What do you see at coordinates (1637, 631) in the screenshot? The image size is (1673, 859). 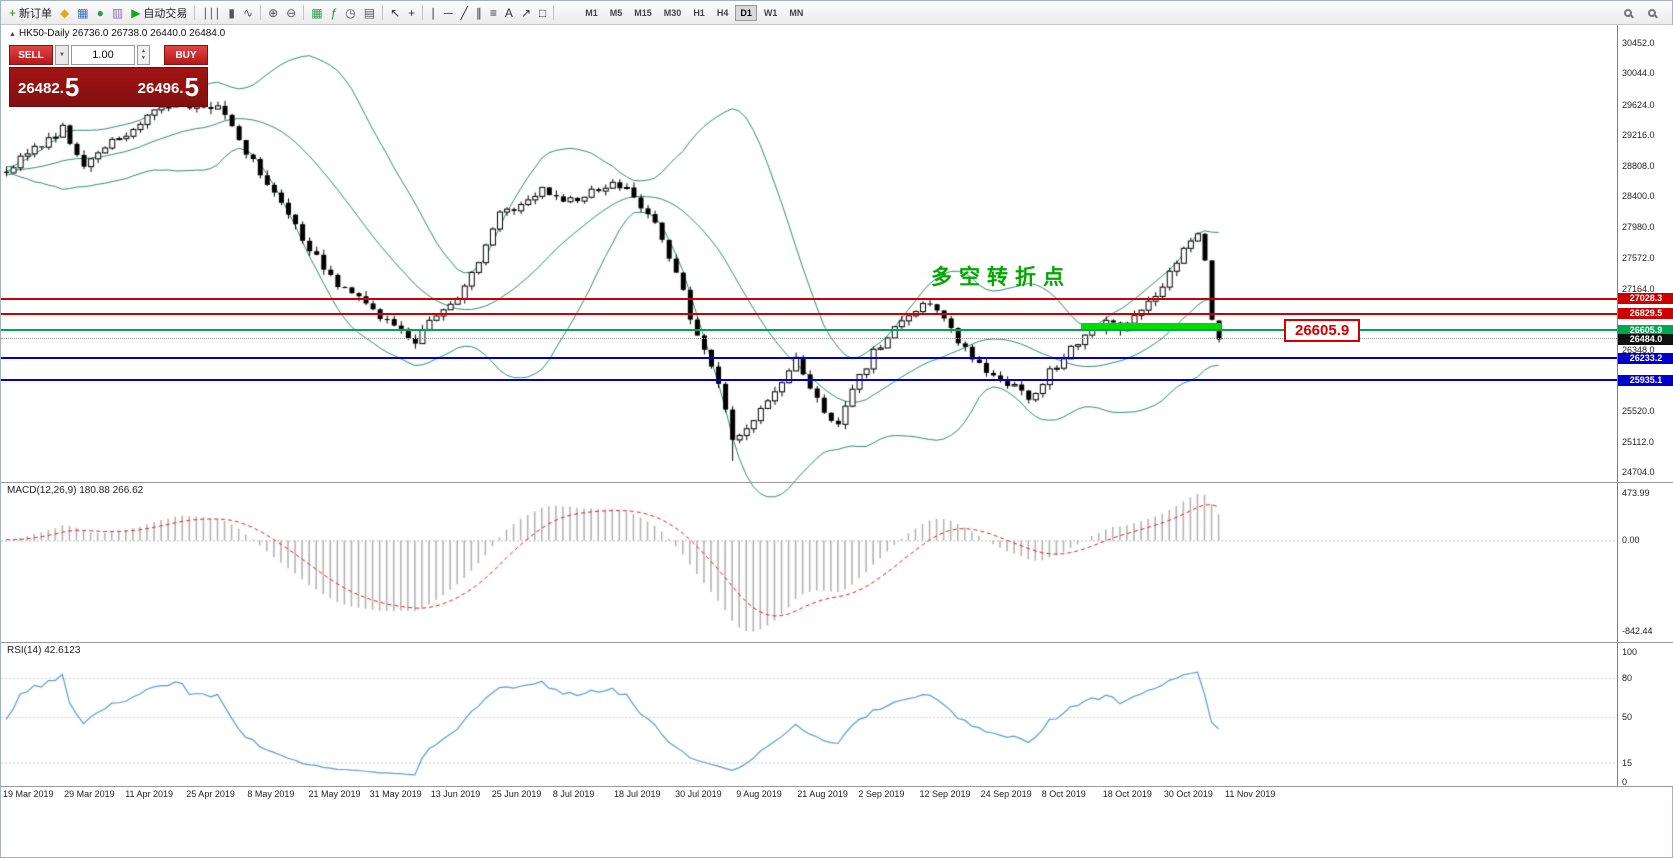 I see `macd-axis-bottom: -842.44` at bounding box center [1637, 631].